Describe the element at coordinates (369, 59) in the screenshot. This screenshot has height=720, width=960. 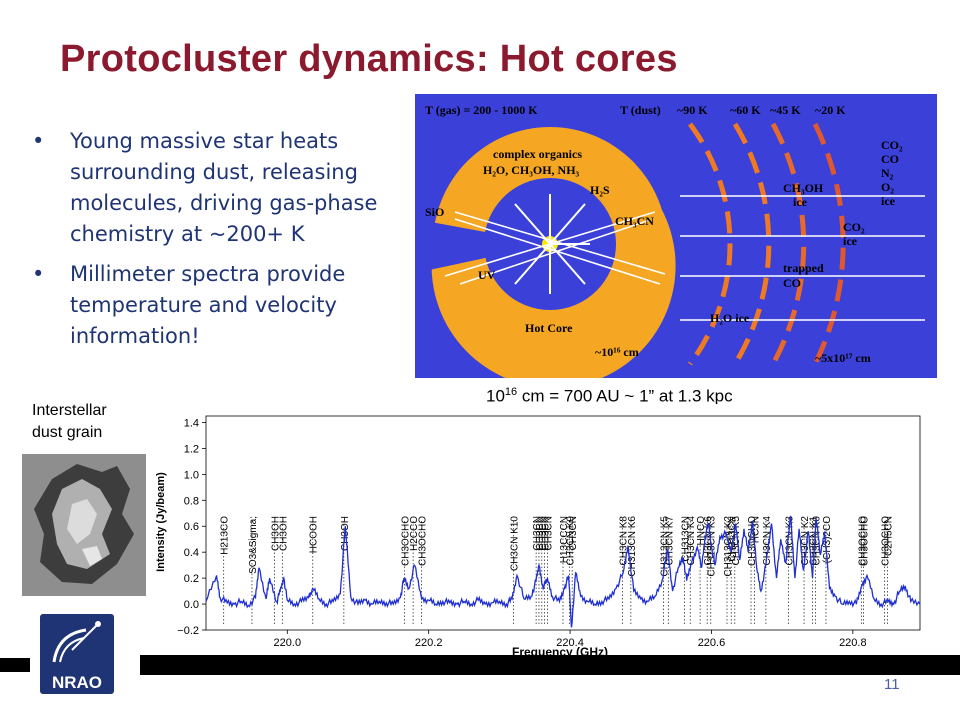
I see `slide-title: Protocluster dynamics: Hot cores` at that location.